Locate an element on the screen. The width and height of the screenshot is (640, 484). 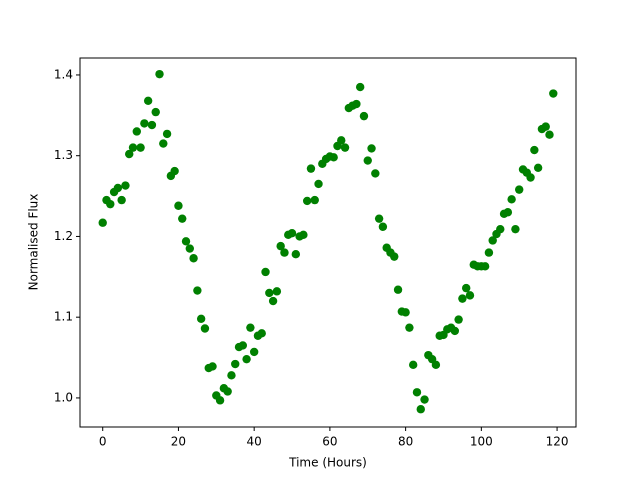
x-tick-label: 80 is located at coordinates (405, 442).